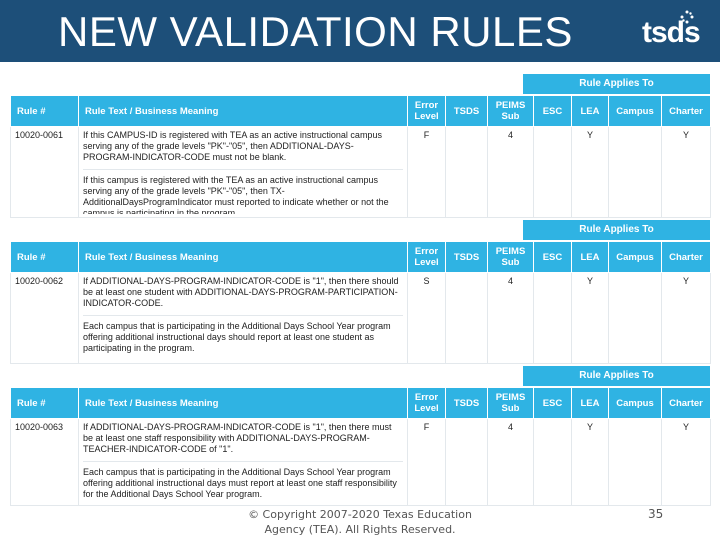 The height and width of the screenshot is (540, 720). What do you see at coordinates (44, 318) in the screenshot?
I see `rule-num: 10020-0062` at bounding box center [44, 318].